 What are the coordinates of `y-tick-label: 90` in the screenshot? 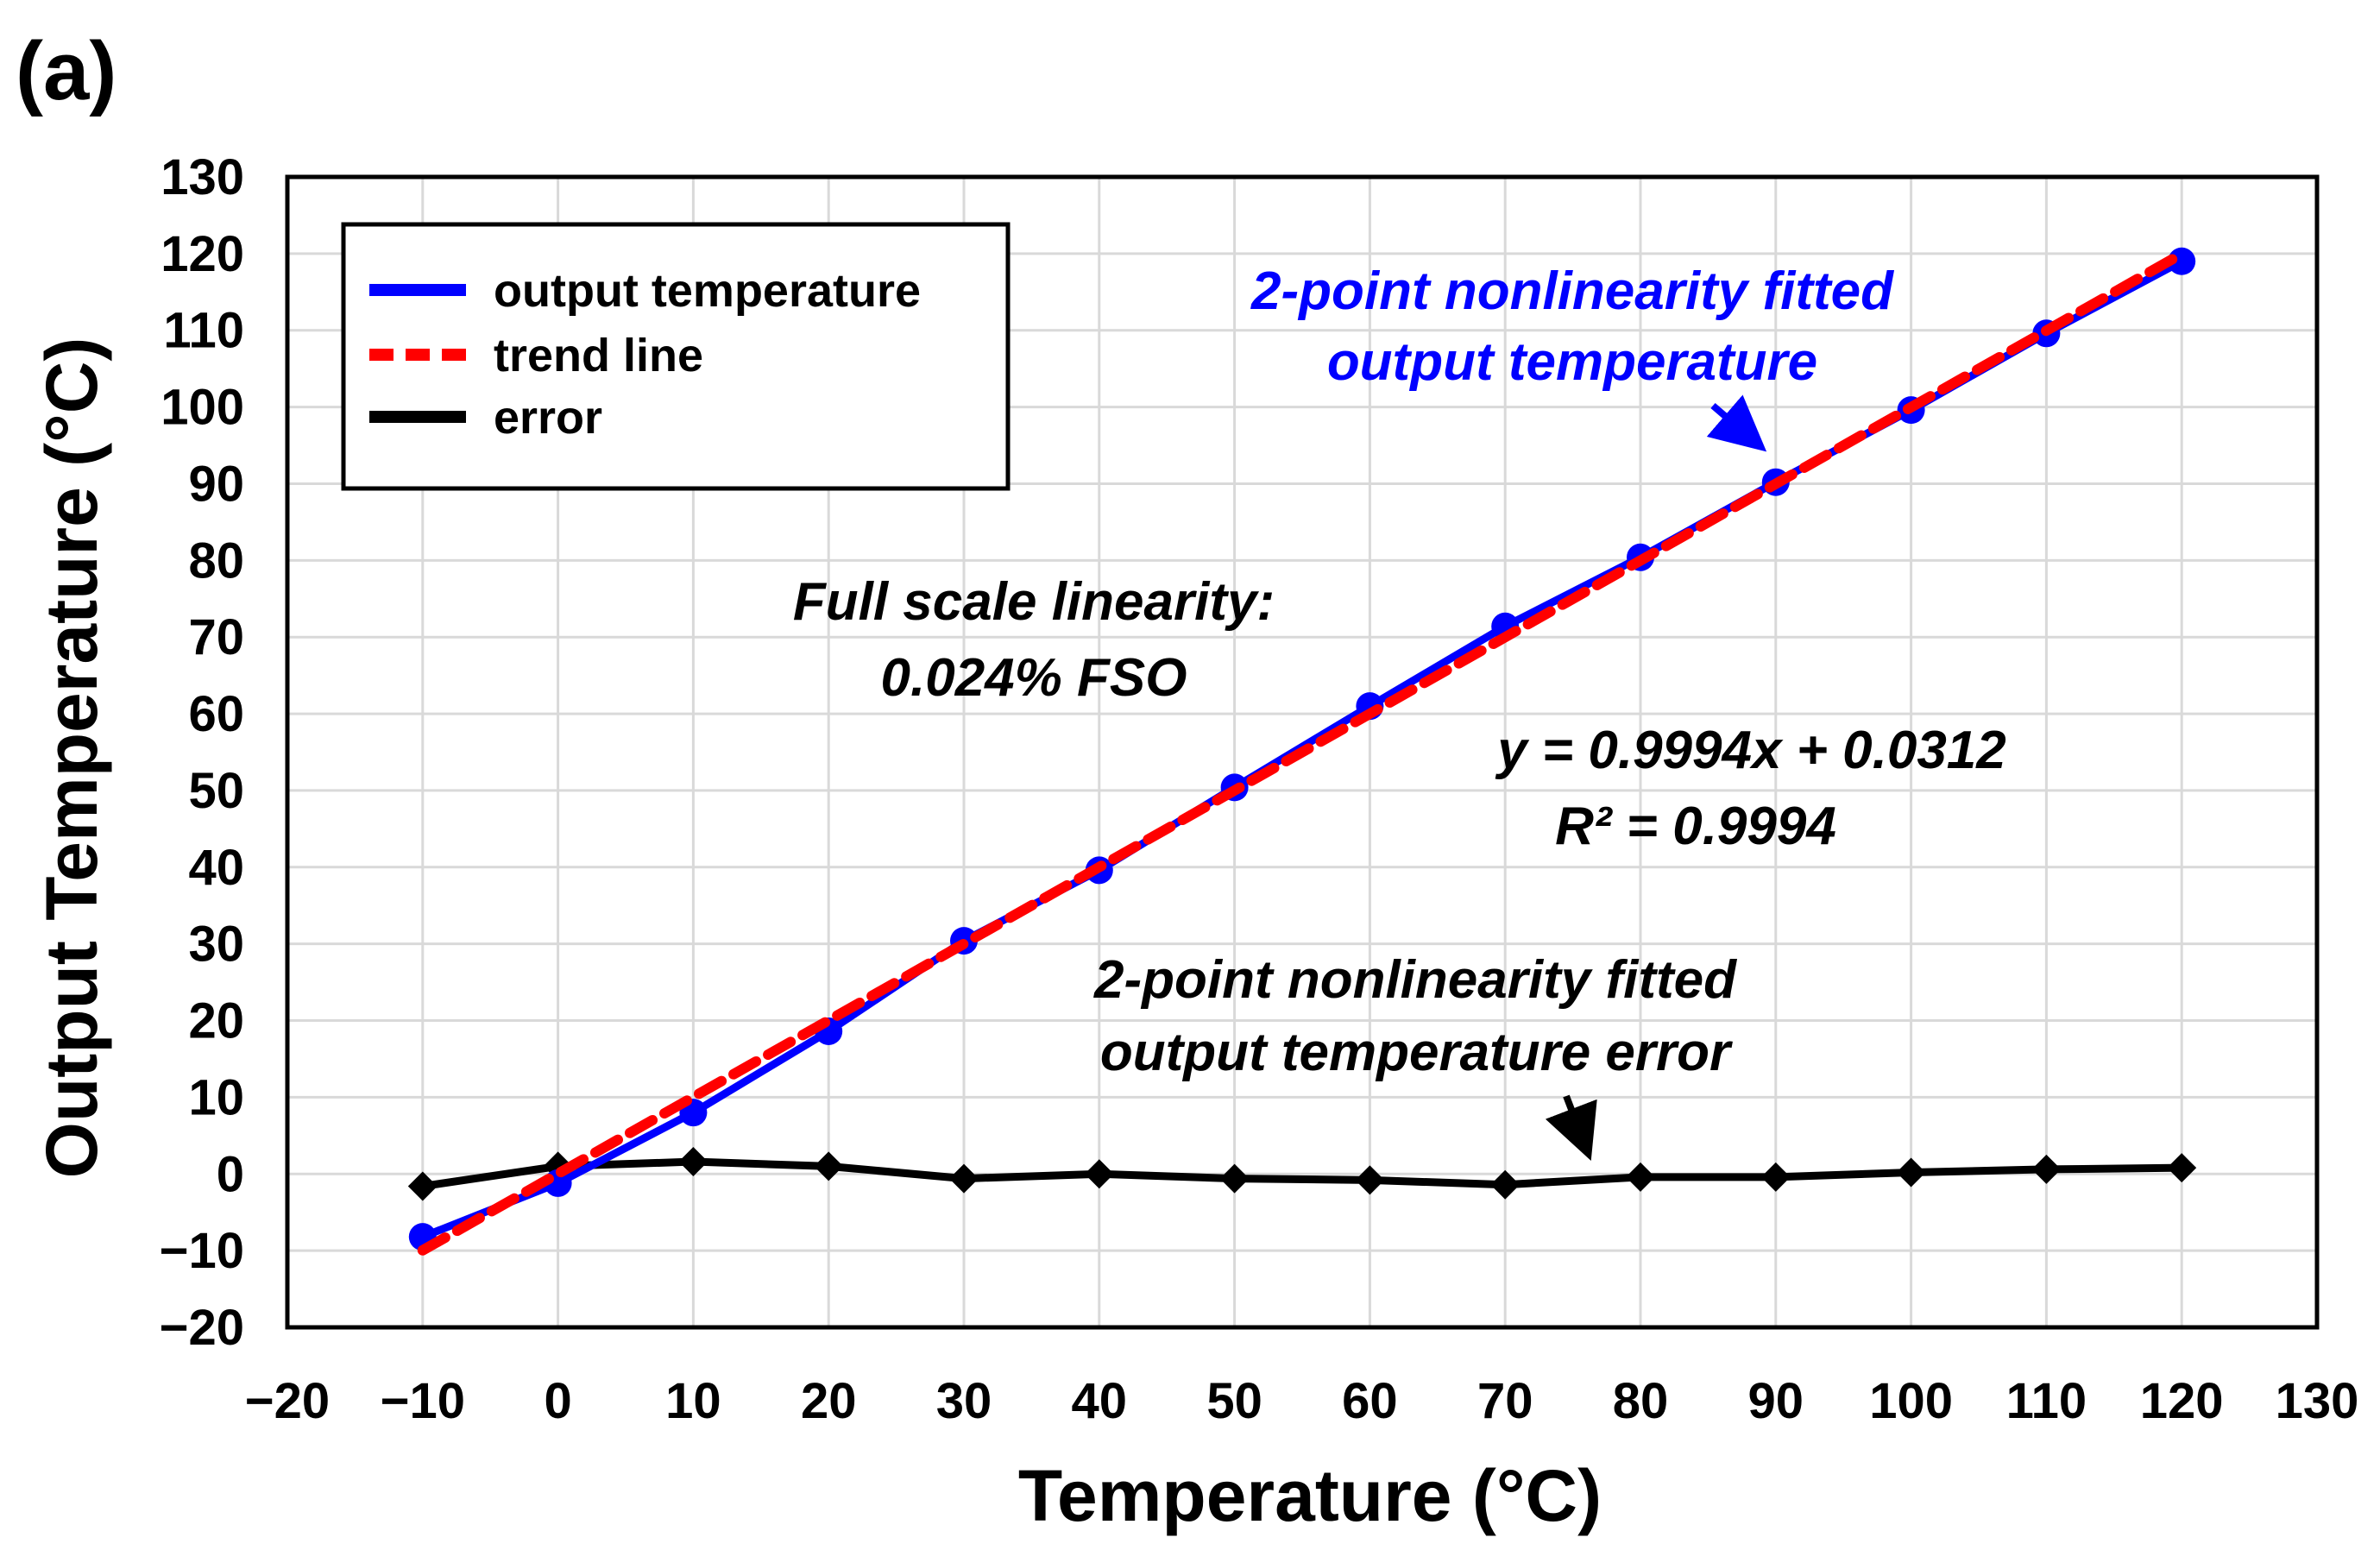 It's located at (216, 484).